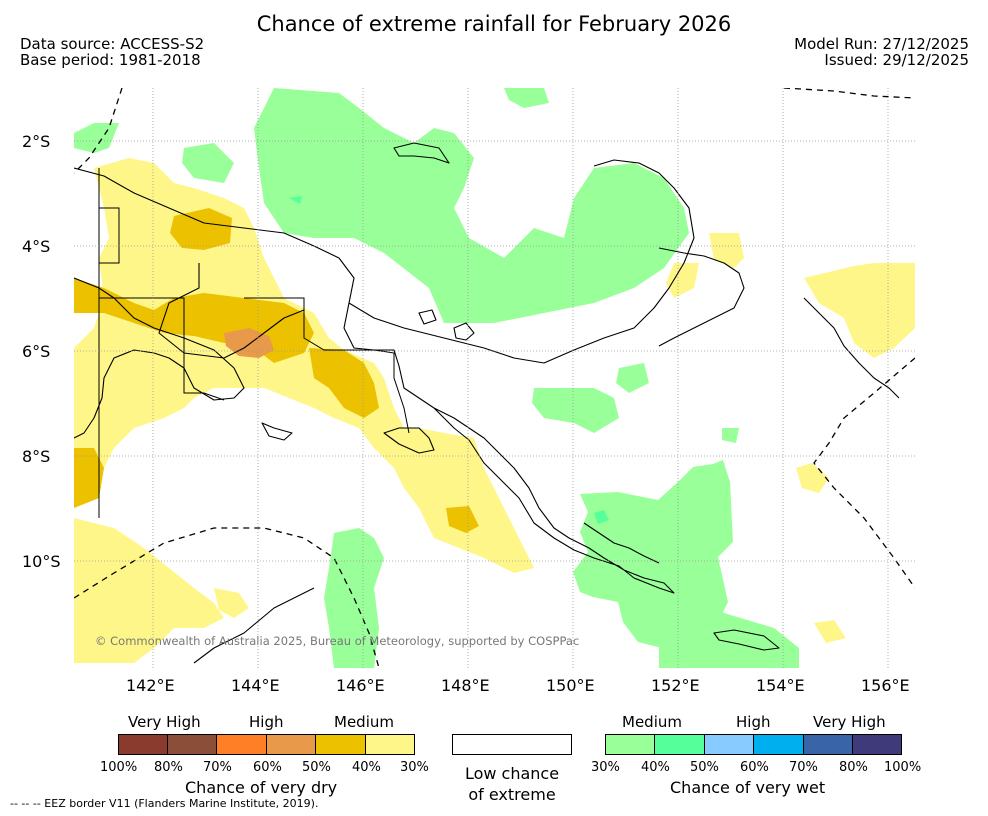  Describe the element at coordinates (119, 767) in the screenshot. I see `dry-pct: 100%` at that location.